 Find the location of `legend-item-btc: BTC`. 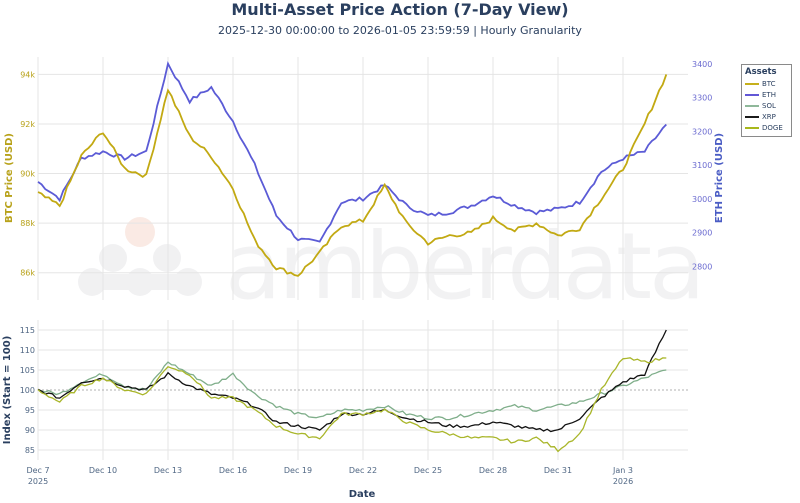

legend-item-btc: BTC is located at coordinates (766, 83).